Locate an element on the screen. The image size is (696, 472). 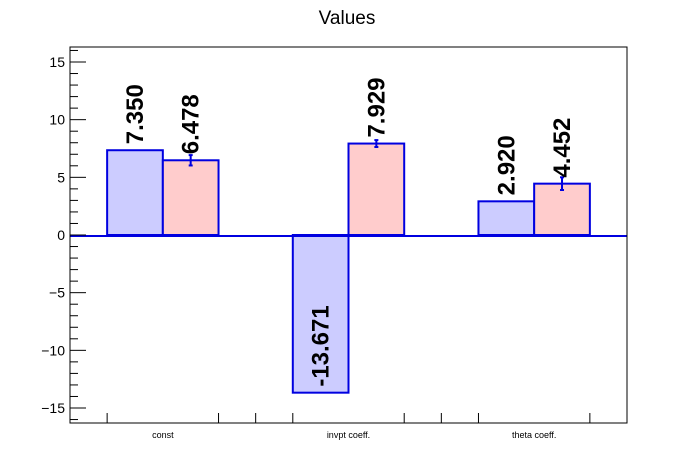
y-tick-label: −5 is located at coordinates (57, 293).